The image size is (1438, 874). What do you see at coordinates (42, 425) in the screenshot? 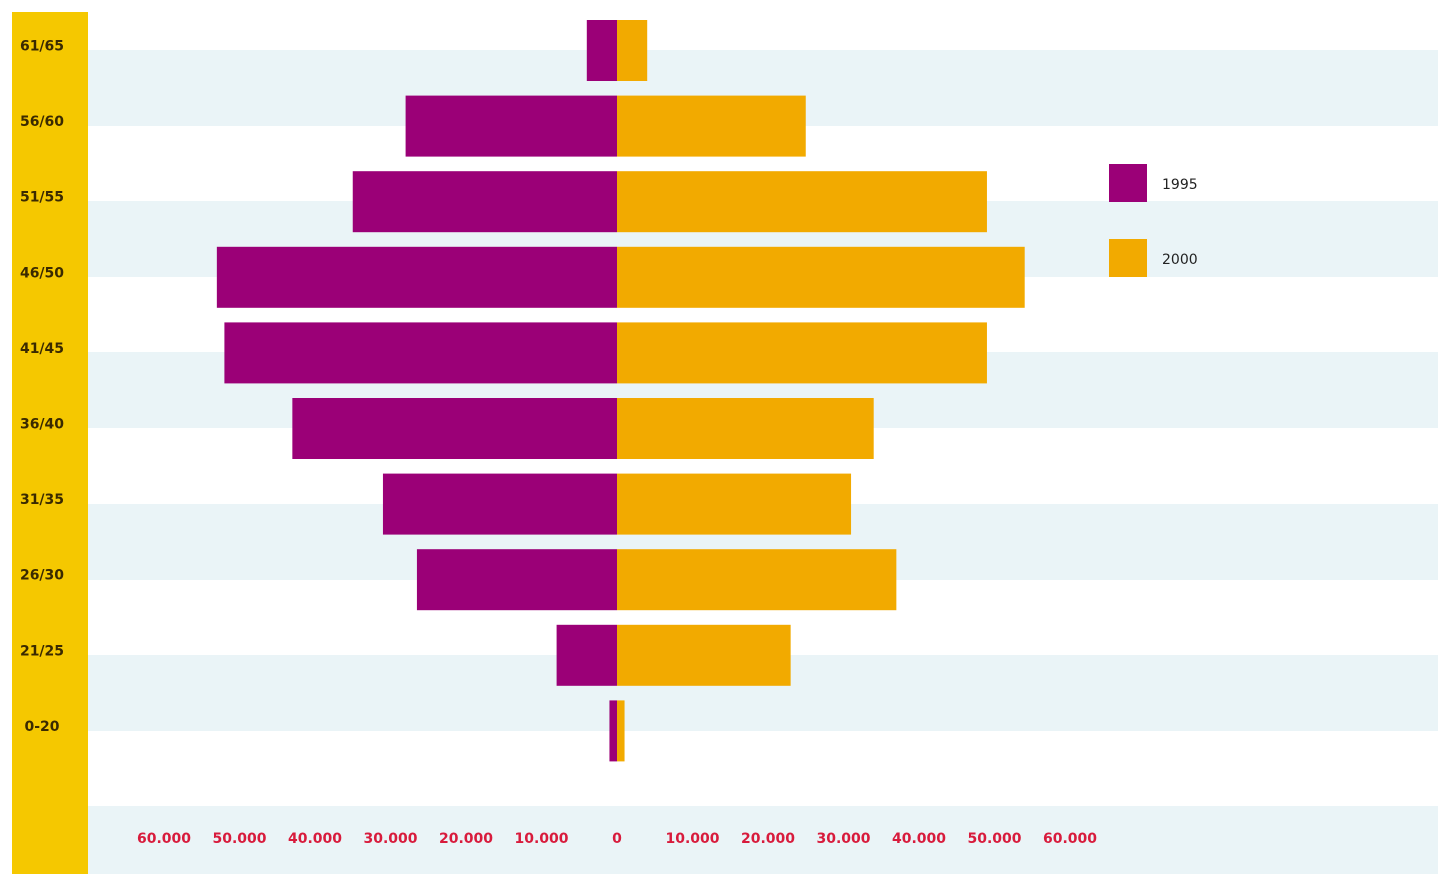
I see `category-label: 36/40` at bounding box center [42, 425].